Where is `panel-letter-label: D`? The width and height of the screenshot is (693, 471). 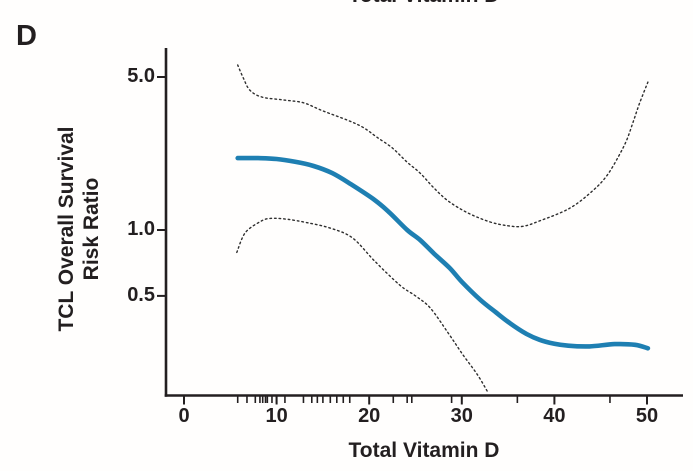 panel-letter-label: D is located at coordinates (27, 36).